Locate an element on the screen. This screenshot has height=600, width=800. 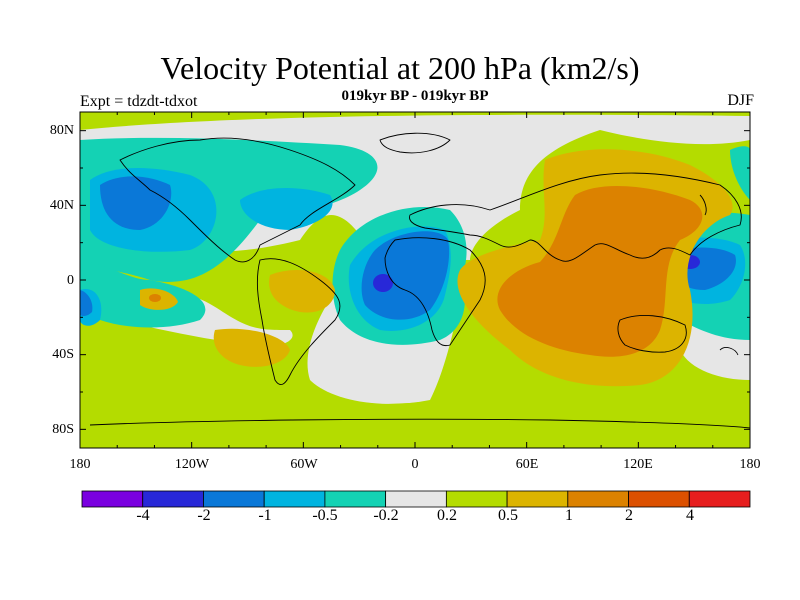
map-title: Velocity Potential at 200 hPa (km2/s) is located at coordinates (400, 68).